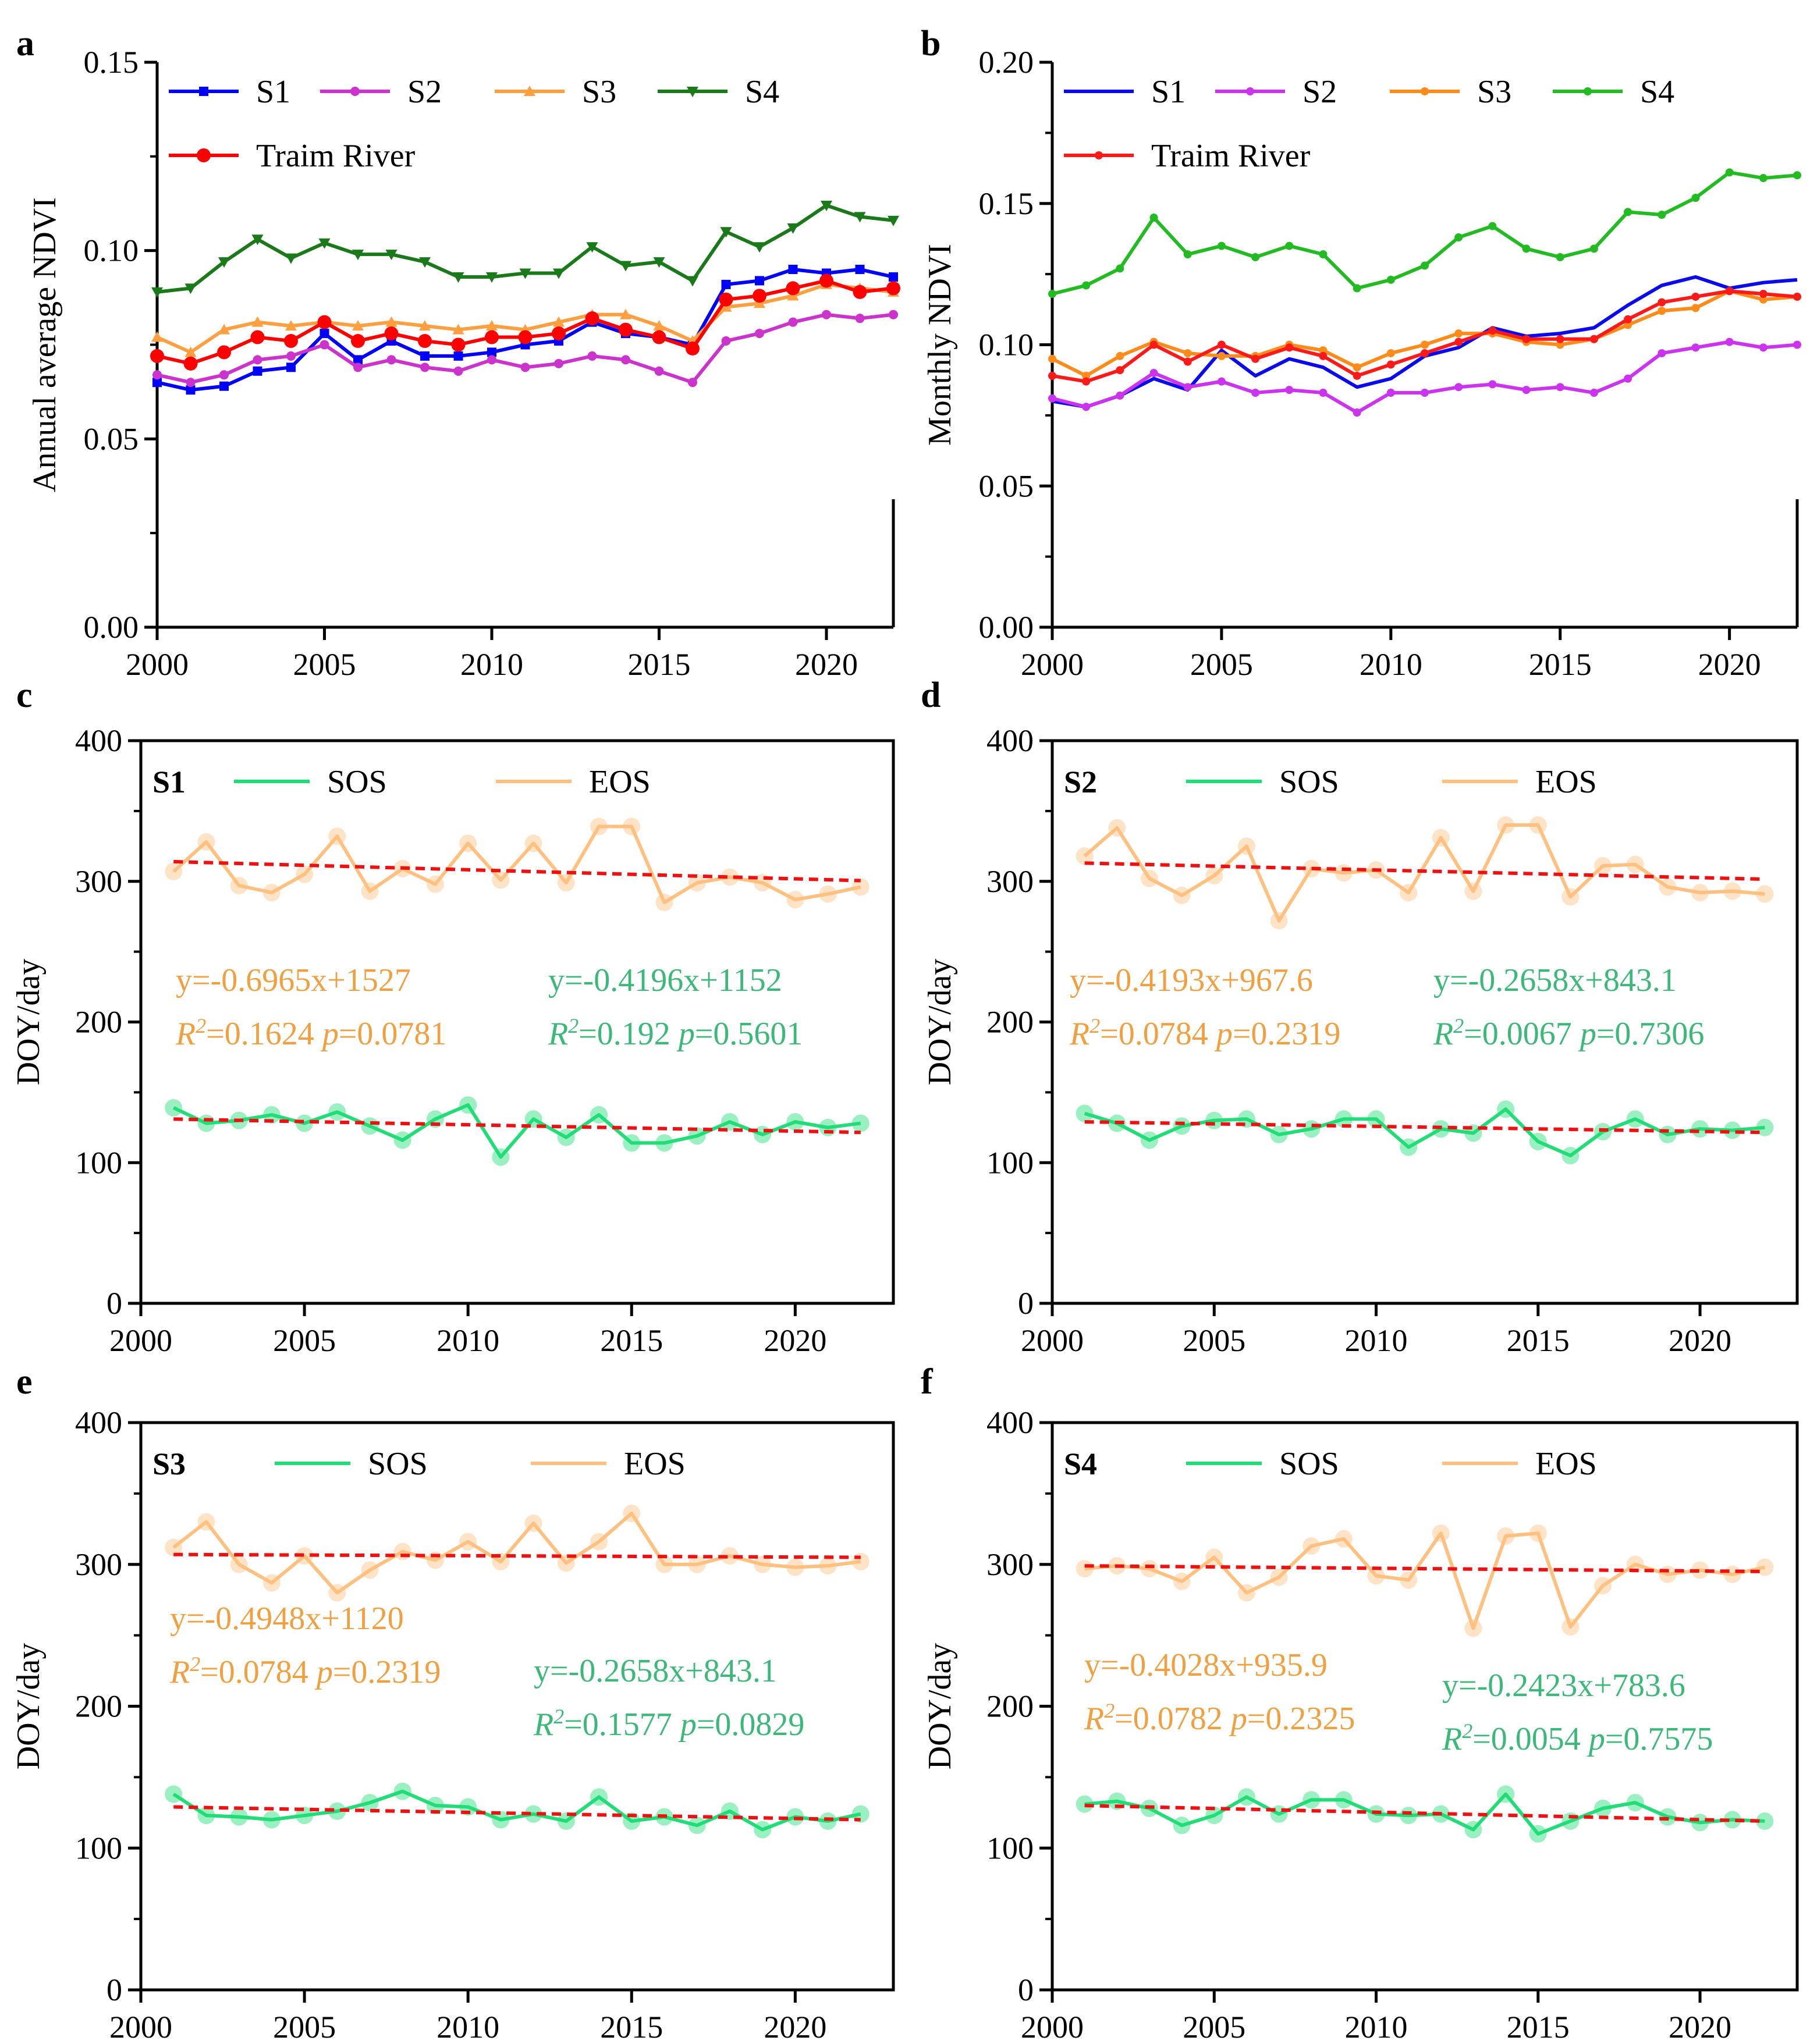 This screenshot has width=1810, height=2044. What do you see at coordinates (1566, 1464) in the screenshot?
I see `legend-label: EOS` at bounding box center [1566, 1464].